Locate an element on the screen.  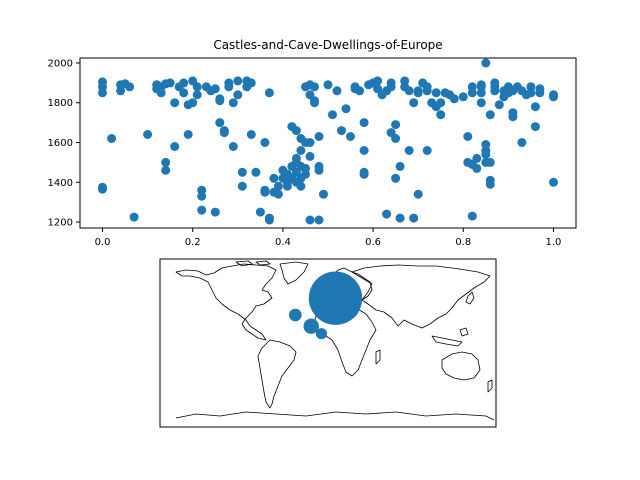
chart-title: Castles-and-Cave-Dwellings-of-Europe is located at coordinates (327, 45).